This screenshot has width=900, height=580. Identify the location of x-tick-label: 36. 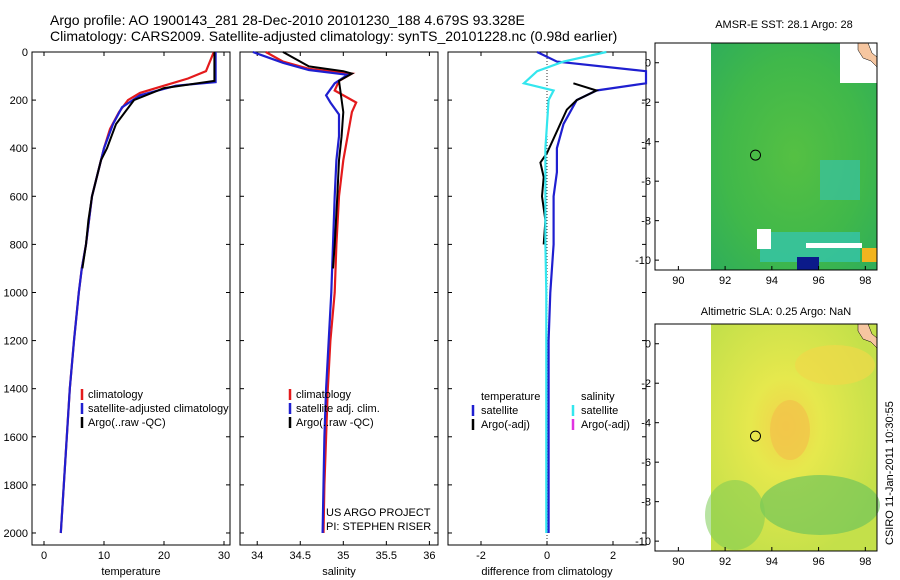
(429, 556).